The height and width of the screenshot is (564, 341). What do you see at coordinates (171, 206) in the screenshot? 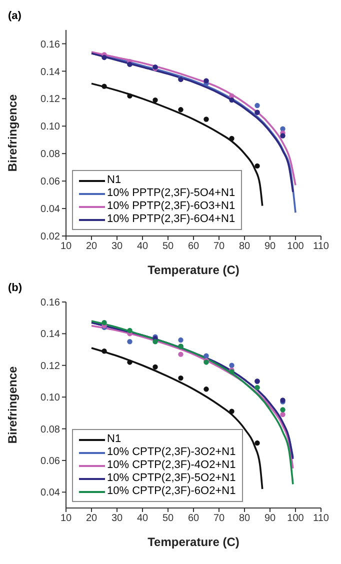
I see `legend-label: 10% PPTP(2,3F)-6O3+N1` at bounding box center [171, 206].